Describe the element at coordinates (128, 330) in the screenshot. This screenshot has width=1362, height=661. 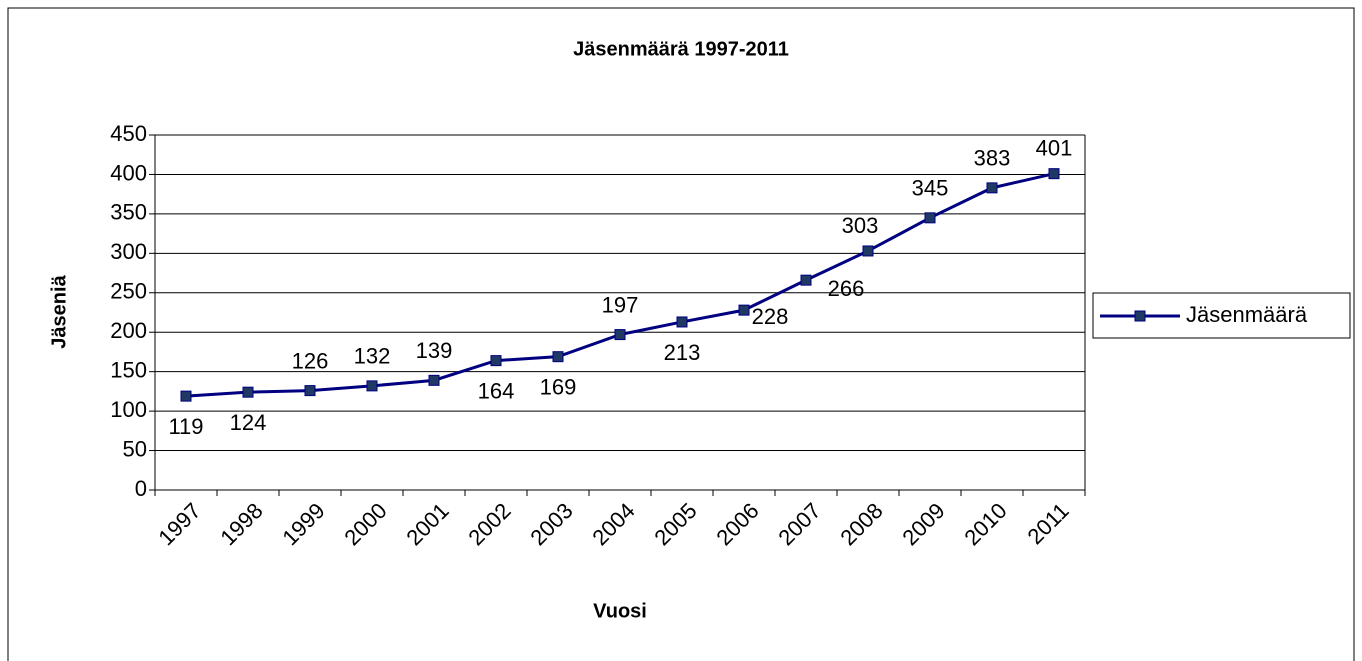
I see `y-tick-label: 200` at that location.